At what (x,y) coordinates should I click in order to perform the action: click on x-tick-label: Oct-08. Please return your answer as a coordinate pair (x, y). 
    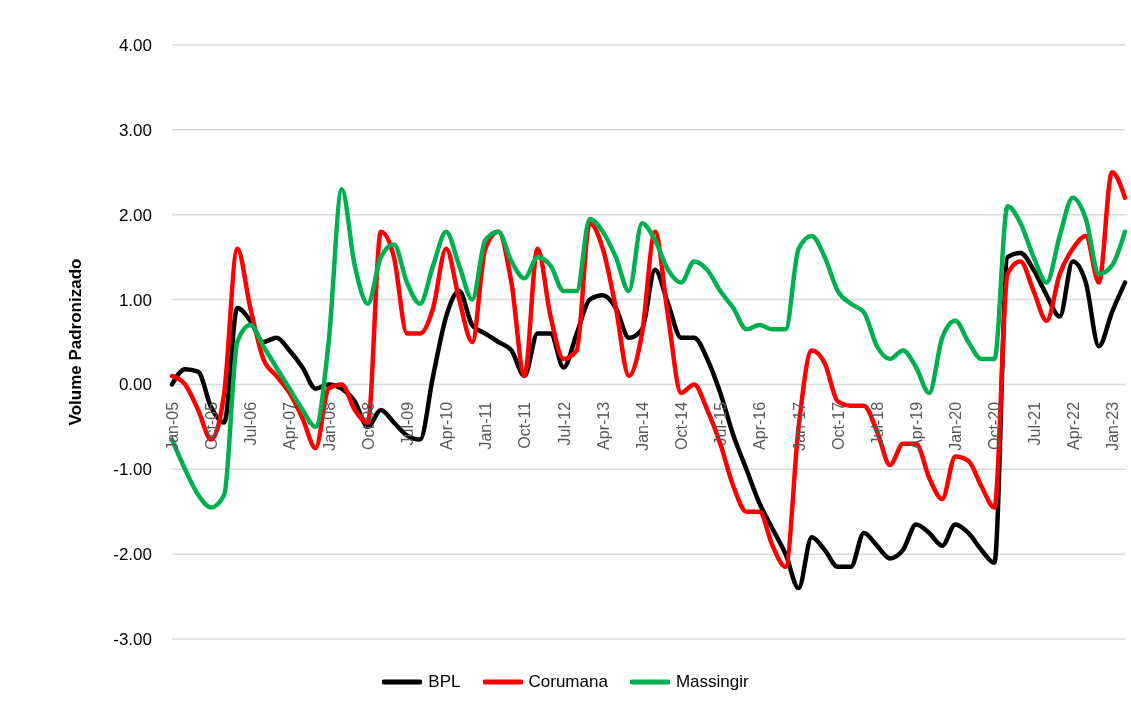
    Looking at the image, I should click on (368, 425).